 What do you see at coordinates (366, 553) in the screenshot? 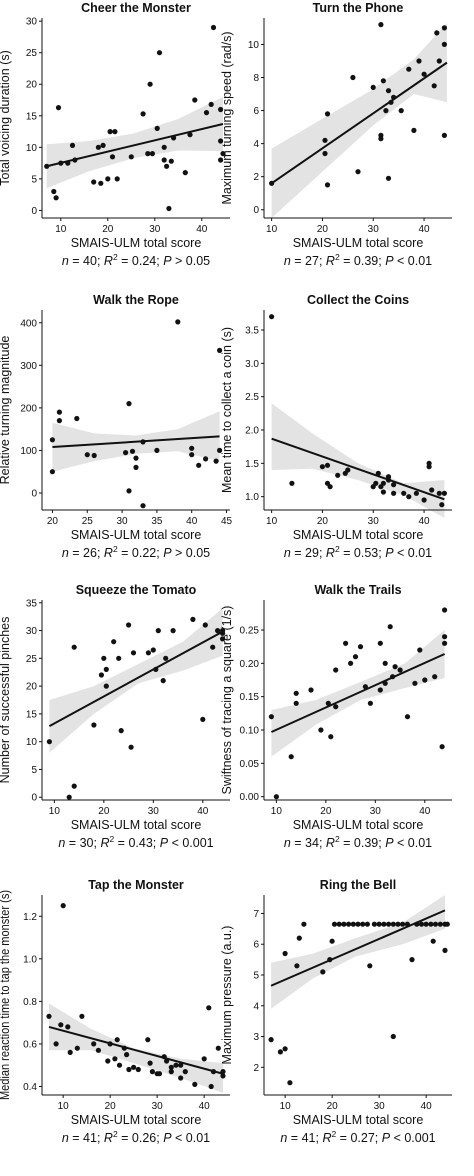
I see `stat-value: 0.53` at bounding box center [366, 553].